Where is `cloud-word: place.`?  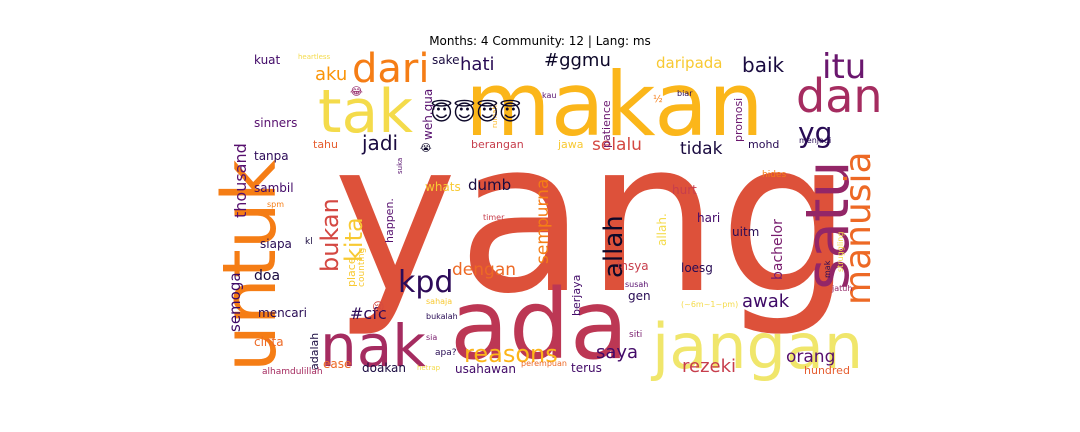
cloud-word: place. is located at coordinates (351, 270).